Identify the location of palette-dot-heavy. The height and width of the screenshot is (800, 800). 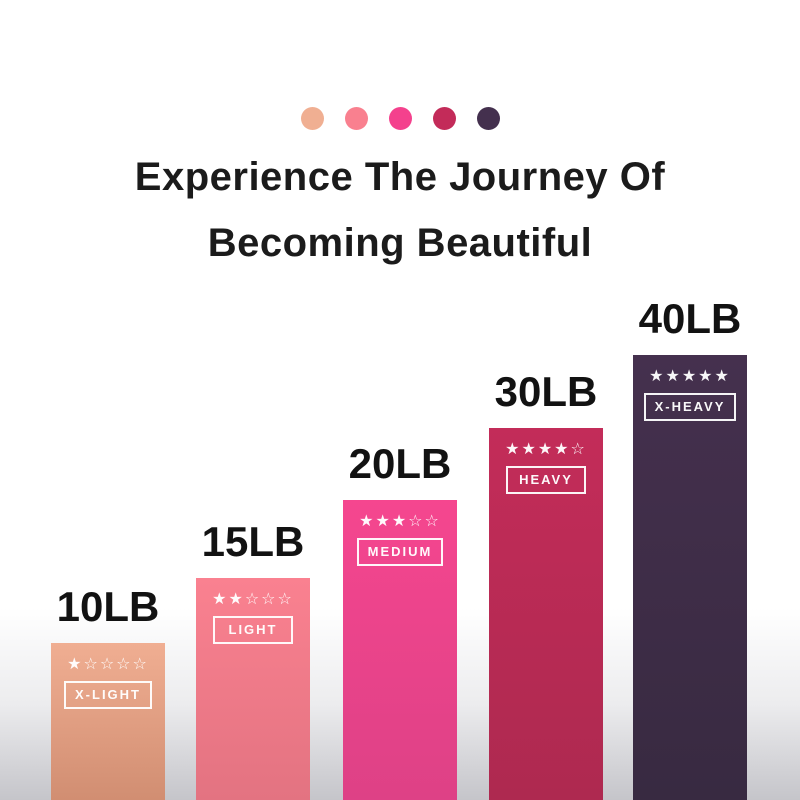
(444, 118).